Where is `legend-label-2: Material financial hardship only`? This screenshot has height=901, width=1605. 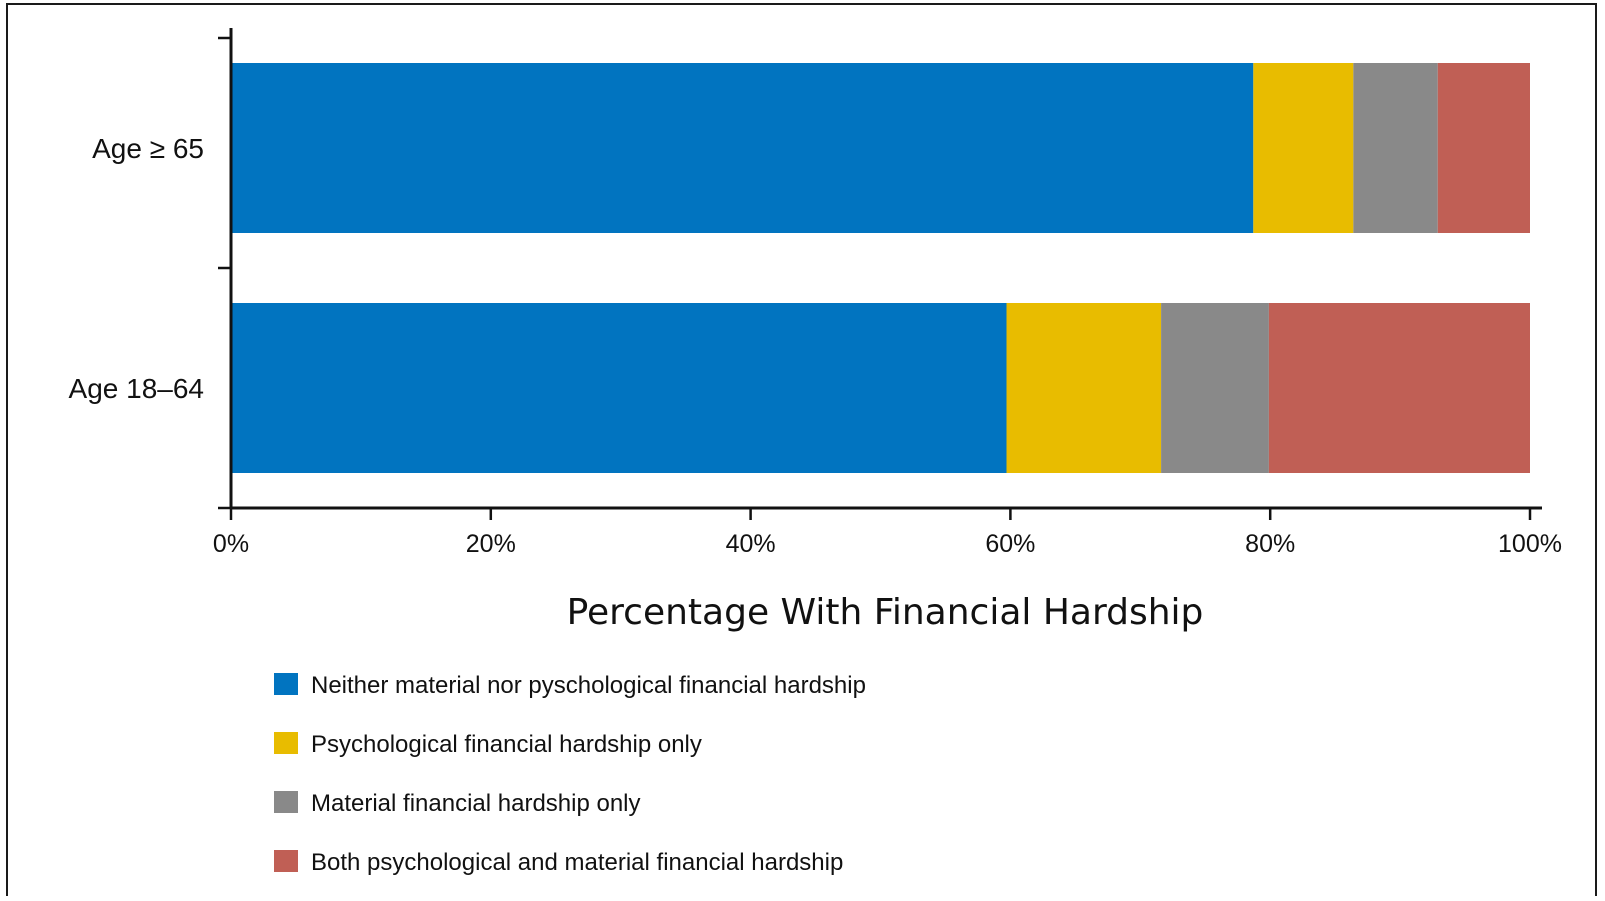
legend-label-2: Material financial hardship only is located at coordinates (476, 803).